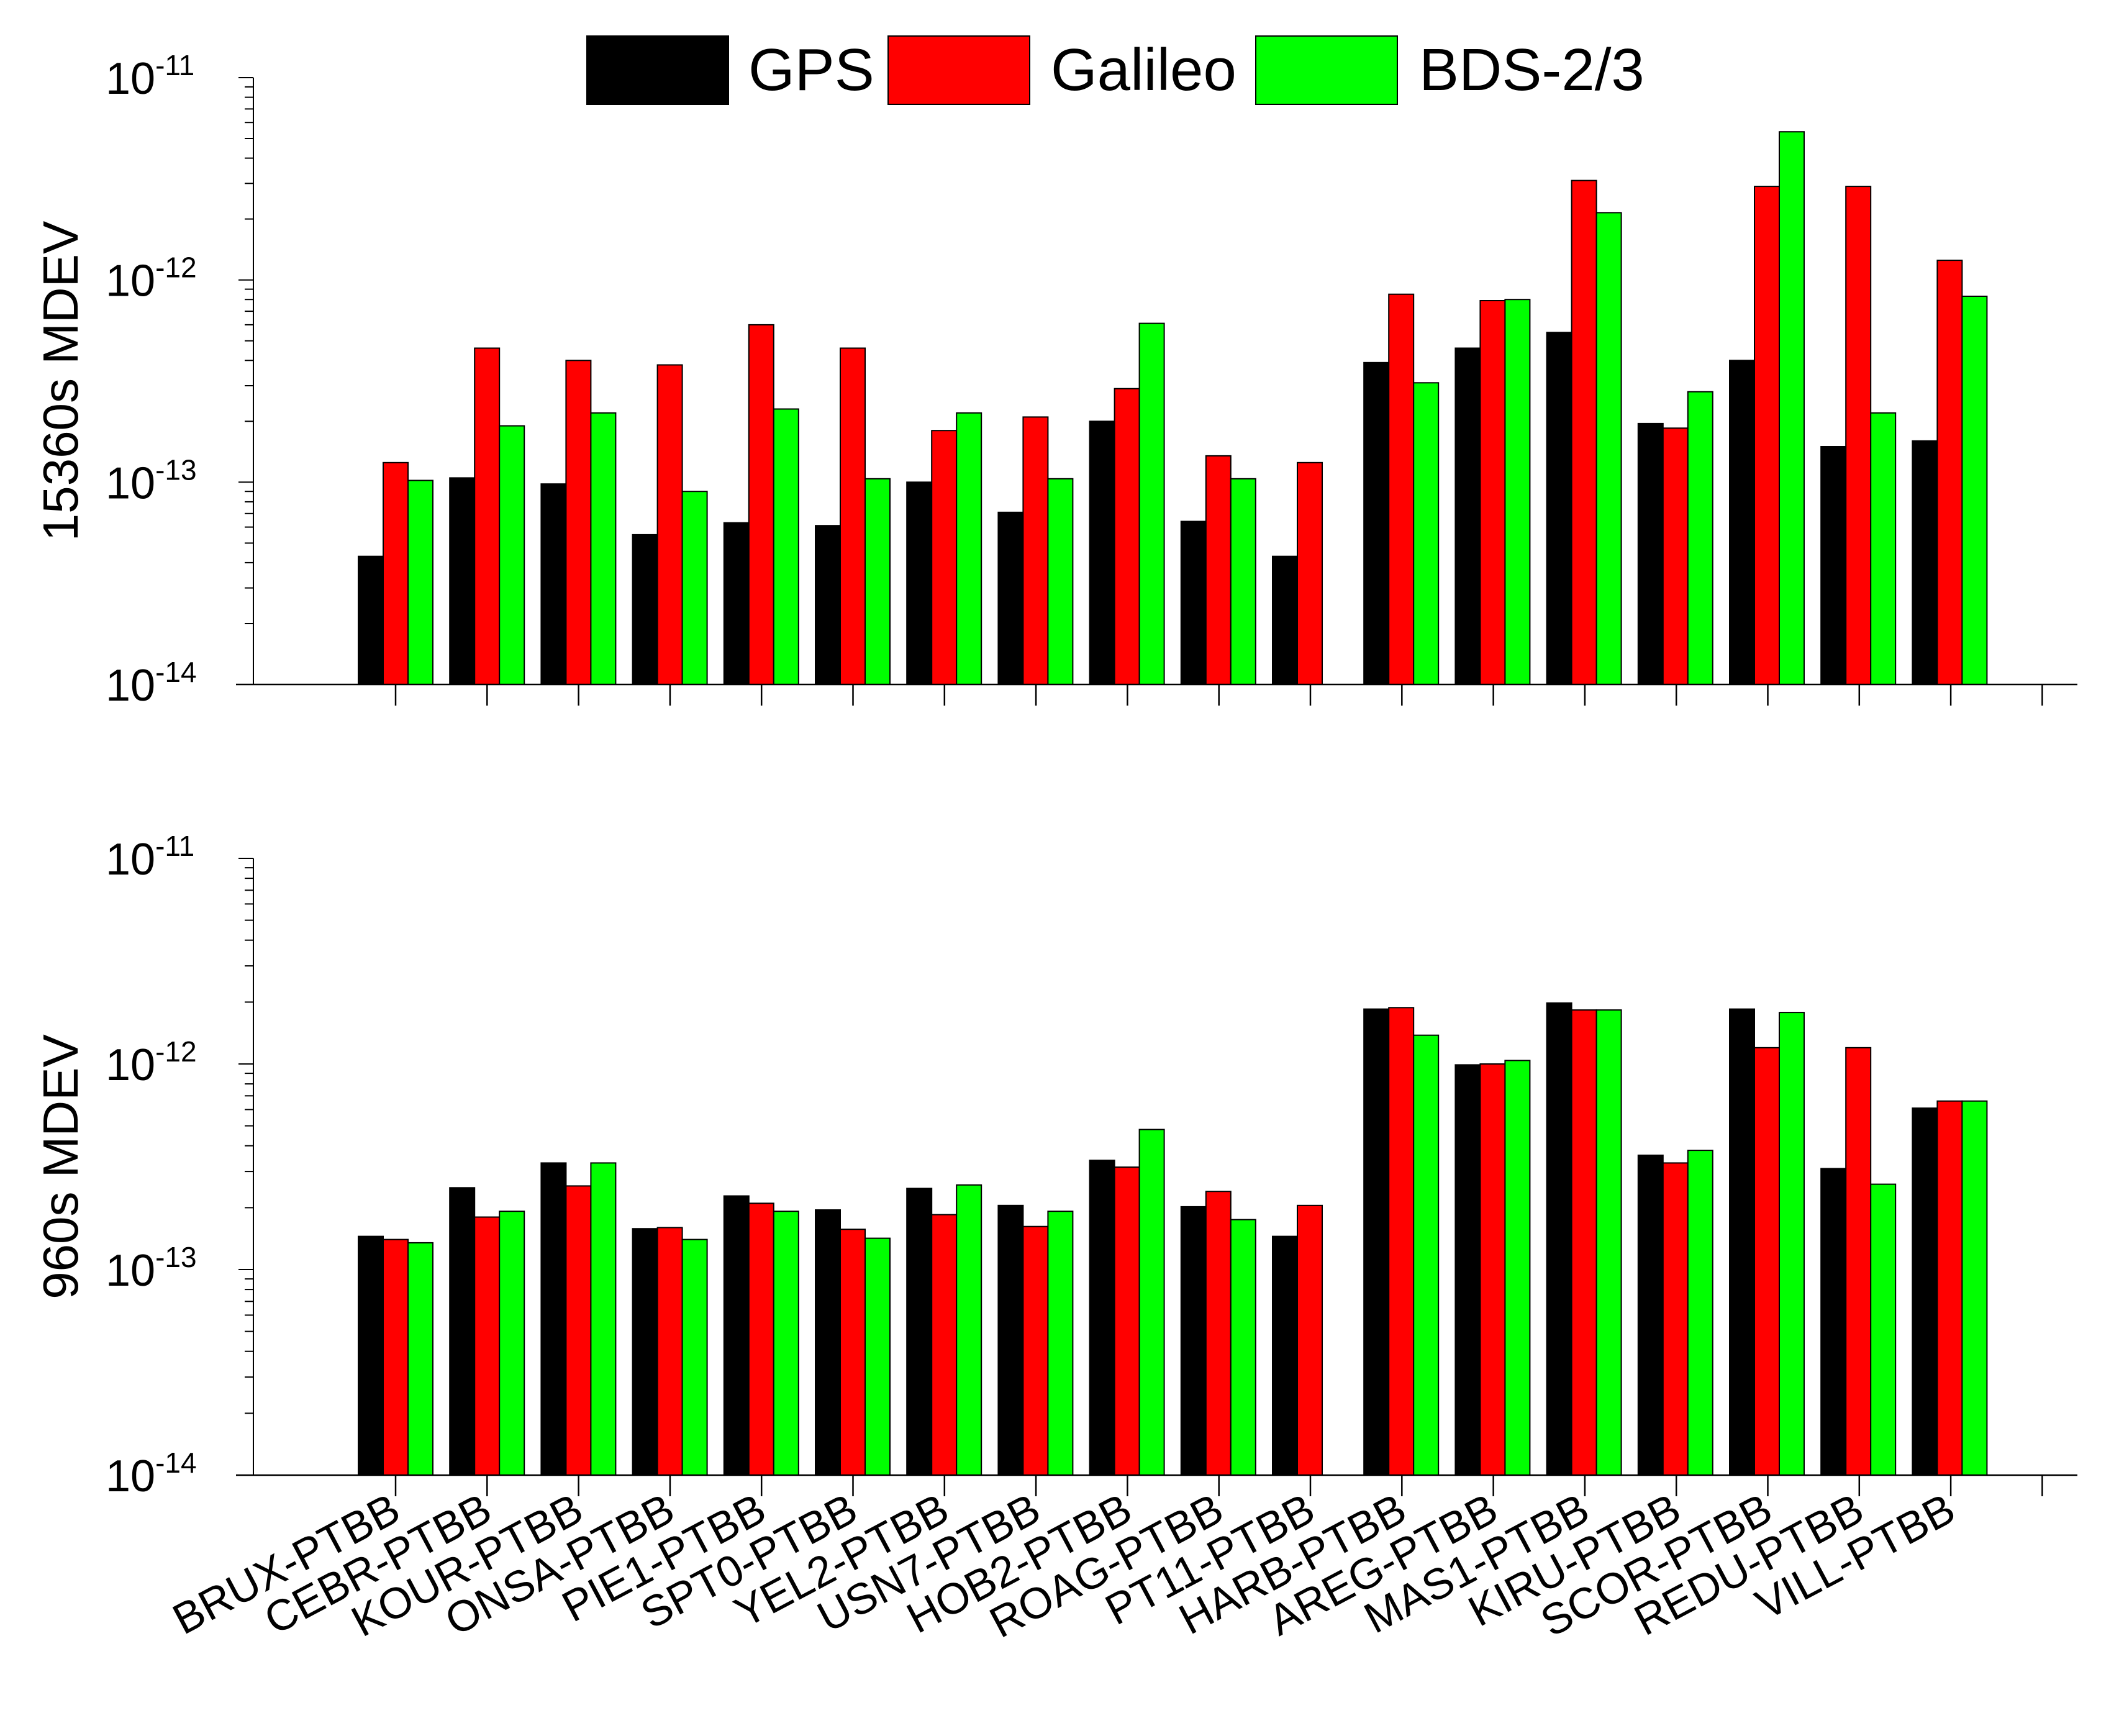 This screenshot has height=1736, width=2119. What do you see at coordinates (150, 857) in the screenshot?
I see `y-tick-label: 10-11` at bounding box center [150, 857].